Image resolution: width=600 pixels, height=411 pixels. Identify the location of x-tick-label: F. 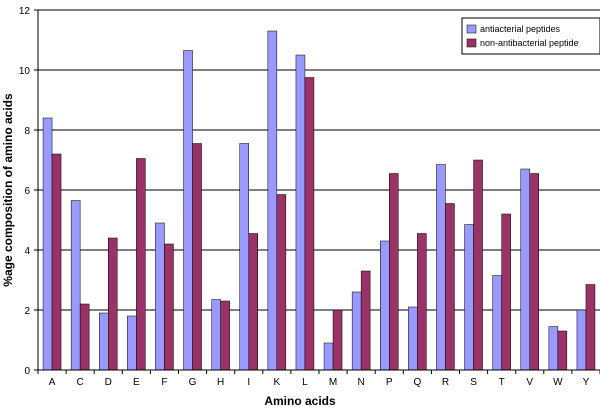
(164, 382).